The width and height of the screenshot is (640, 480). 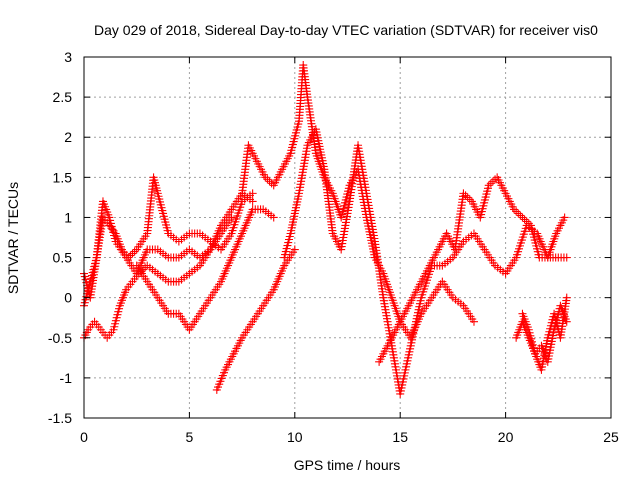 What do you see at coordinates (347, 465) in the screenshot?
I see `x-axis-label: GPS time / hours` at bounding box center [347, 465].